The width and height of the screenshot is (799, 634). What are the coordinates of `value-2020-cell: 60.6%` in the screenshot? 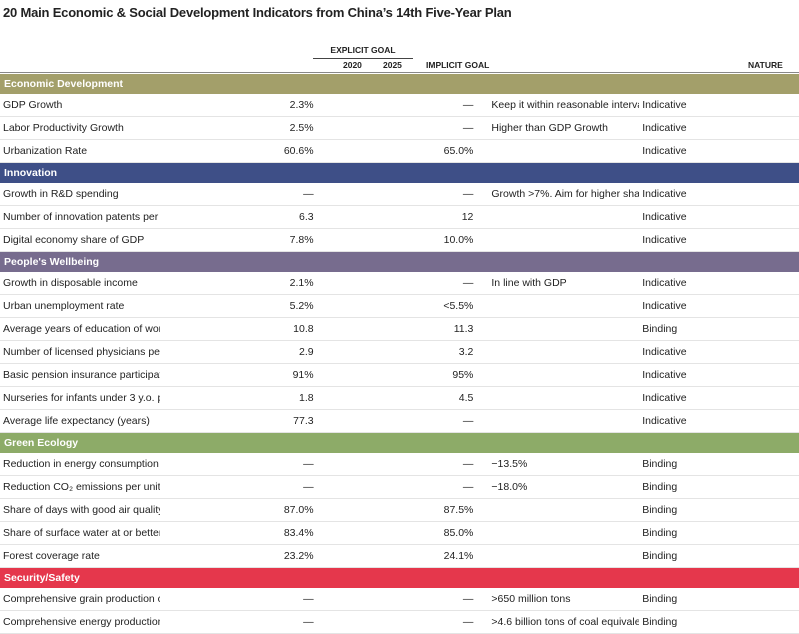 It's located at (239, 151).